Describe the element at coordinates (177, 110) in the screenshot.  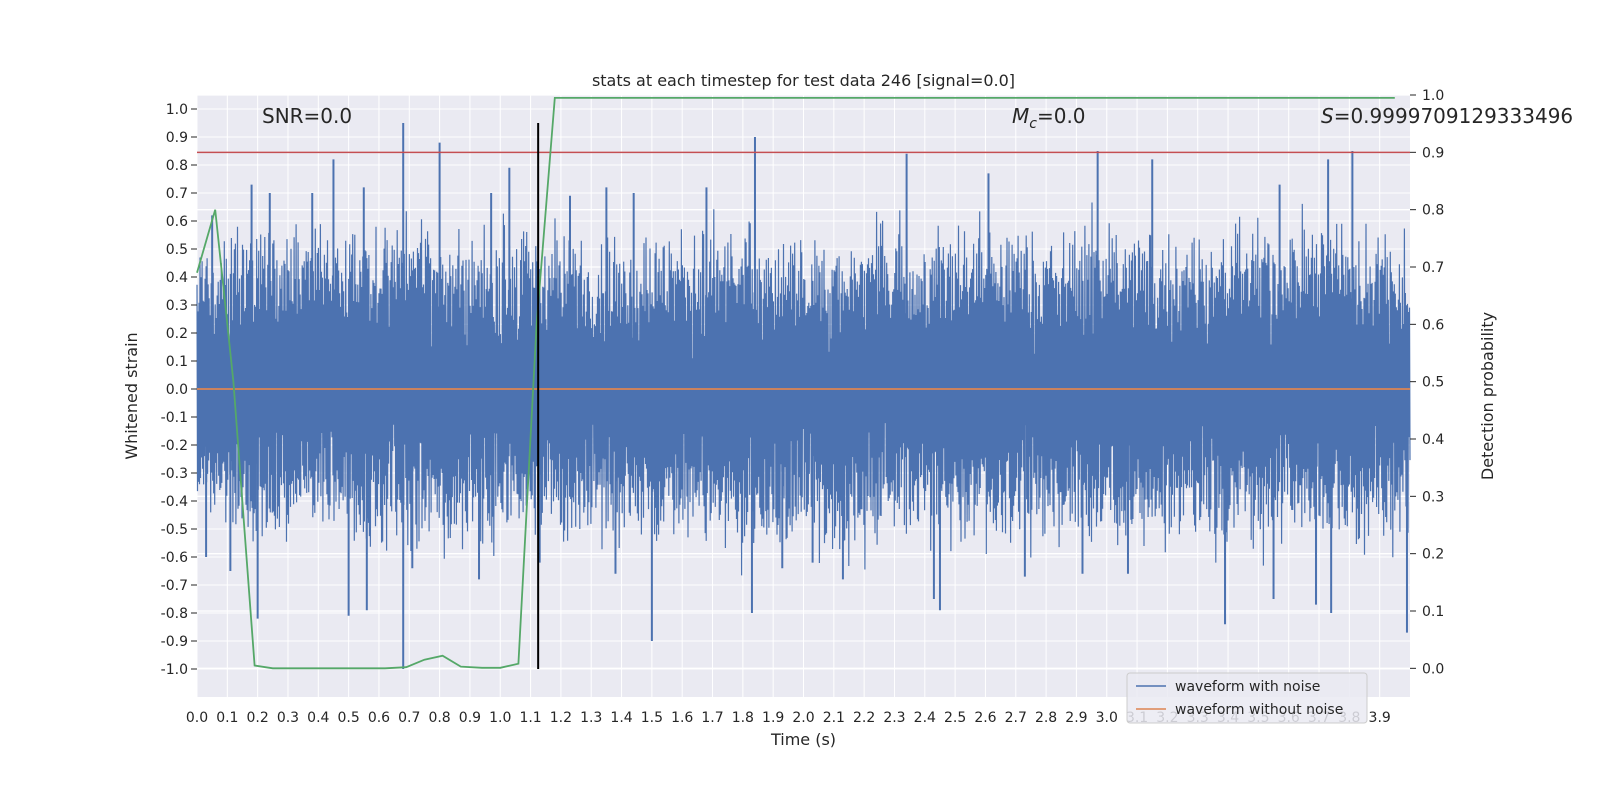
I see `y-tick-label: 1.0` at that location.